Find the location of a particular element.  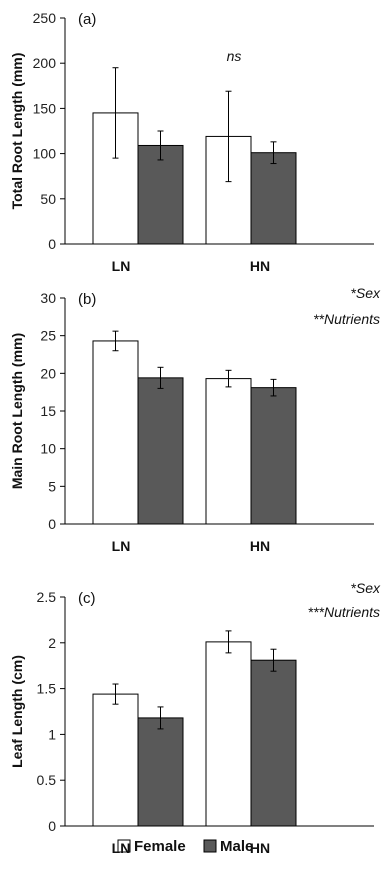

y-tick-label: 30 is located at coordinates (48, 298).